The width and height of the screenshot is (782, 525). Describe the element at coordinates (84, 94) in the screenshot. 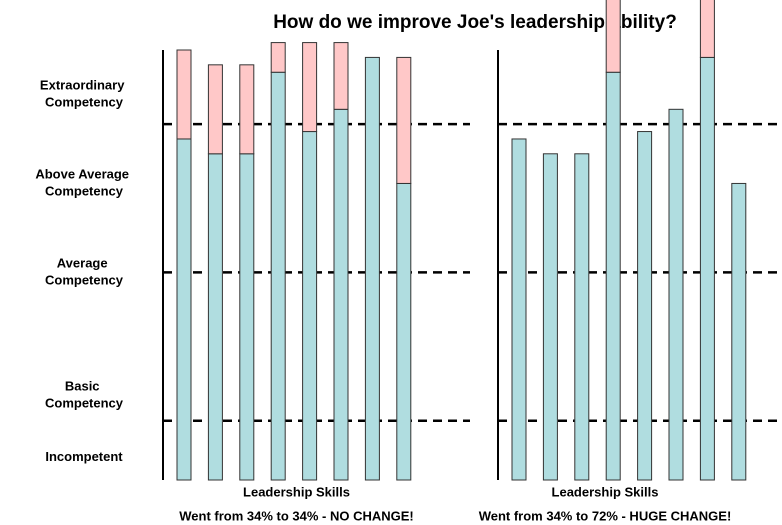

I see `y-tick-label: Extraordinary Competency` at that location.